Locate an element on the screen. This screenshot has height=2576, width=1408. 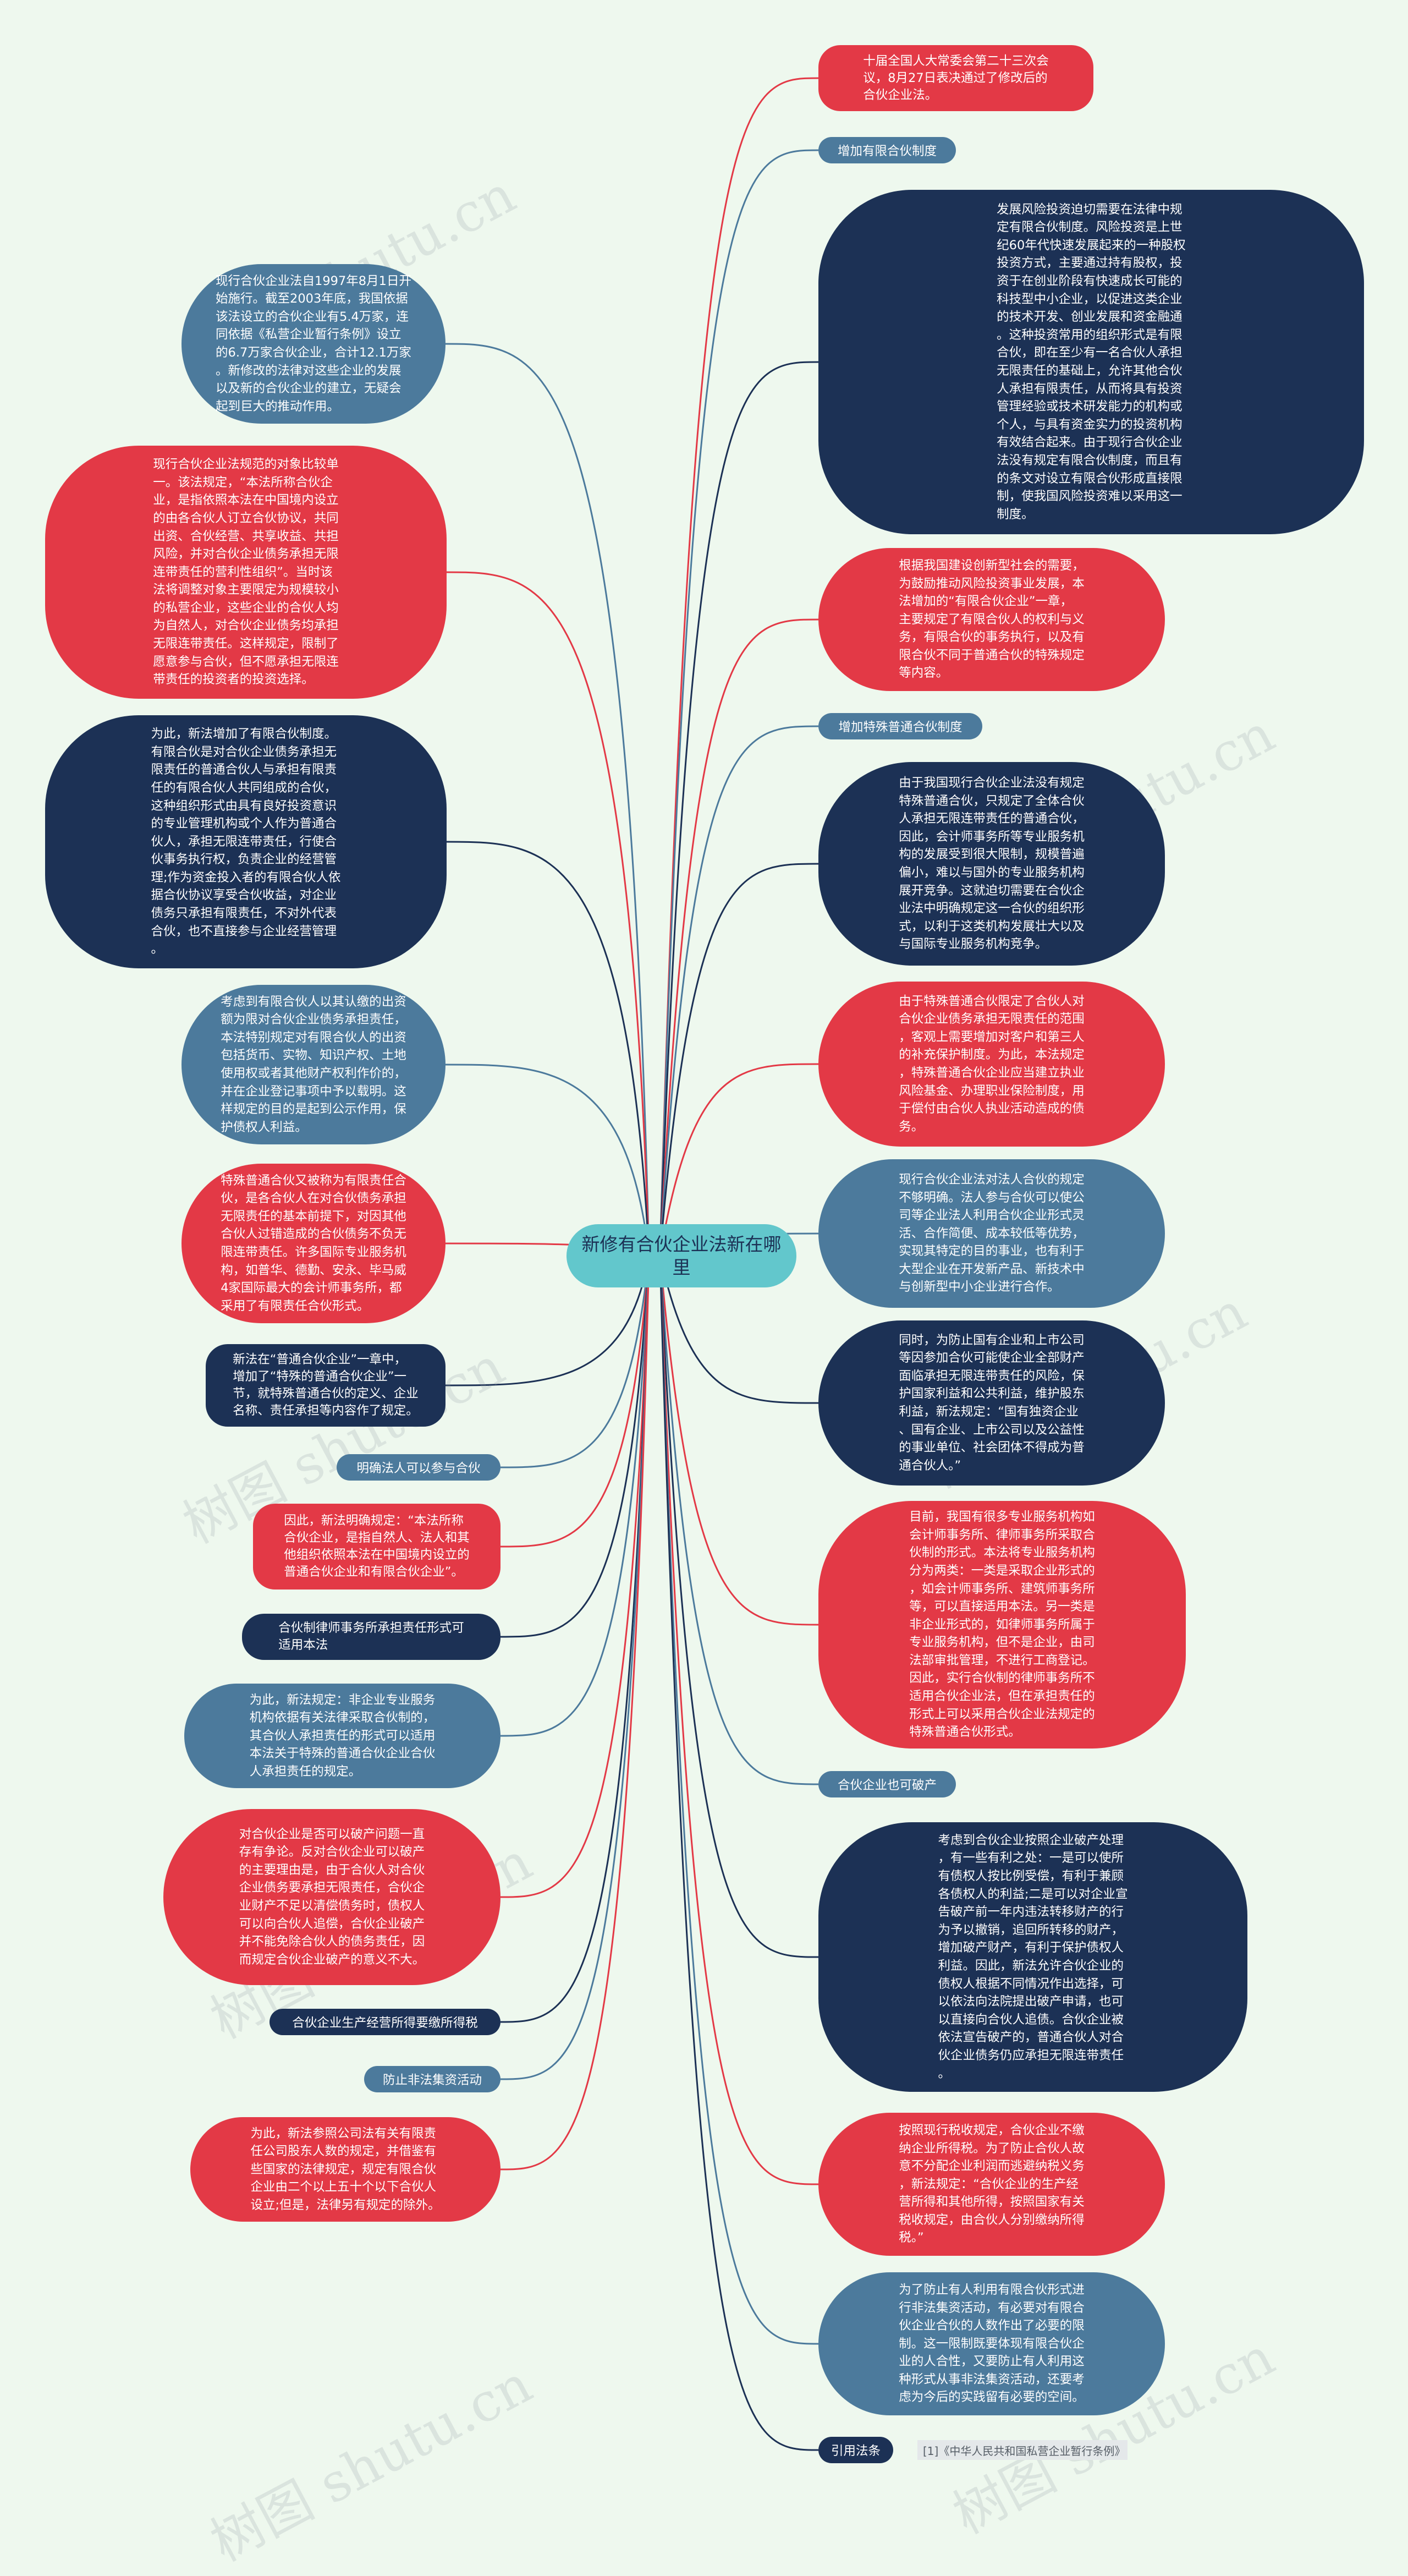
tag-add-special-partnership: 增加特殊普通合伙制度 is located at coordinates (900, 726).